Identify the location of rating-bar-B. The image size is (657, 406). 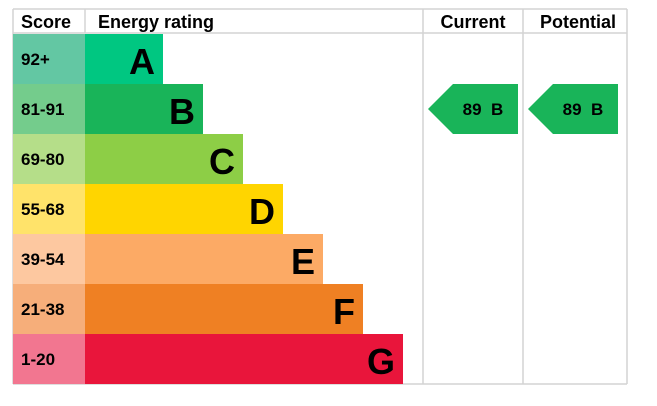
(144, 109).